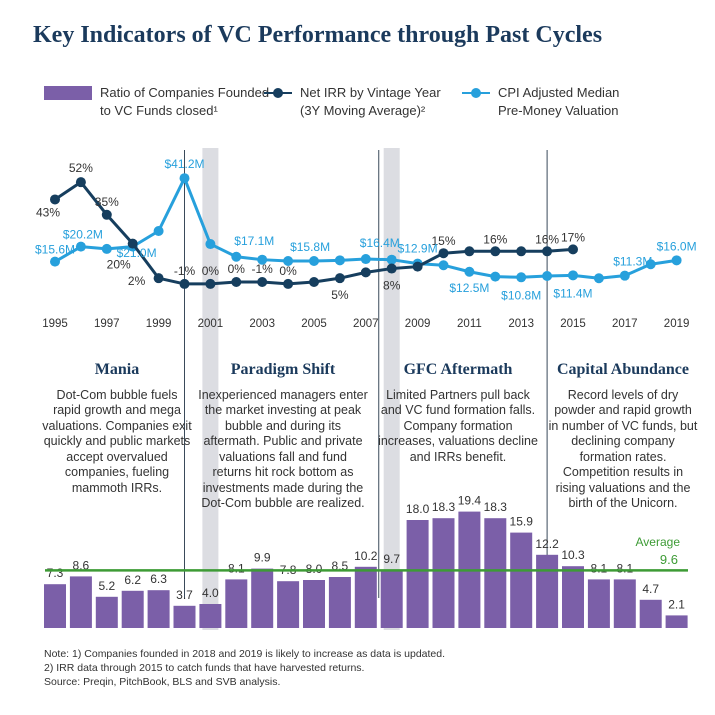 This screenshot has width=715, height=715. Describe the element at coordinates (262, 324) in the screenshot. I see `x-tick-2003: 2003` at that location.